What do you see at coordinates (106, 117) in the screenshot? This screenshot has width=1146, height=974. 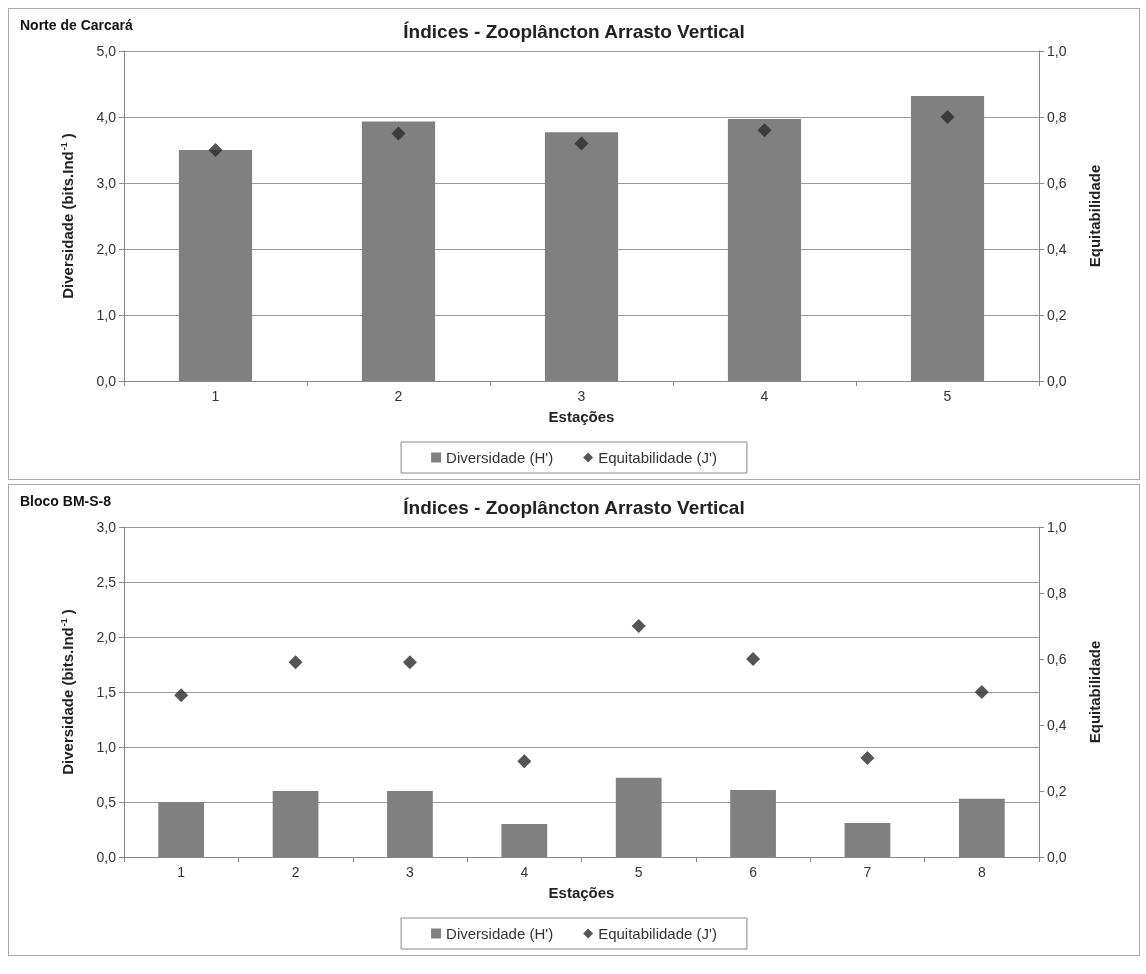 I see `y-tick-label: 4,0` at bounding box center [106, 117].